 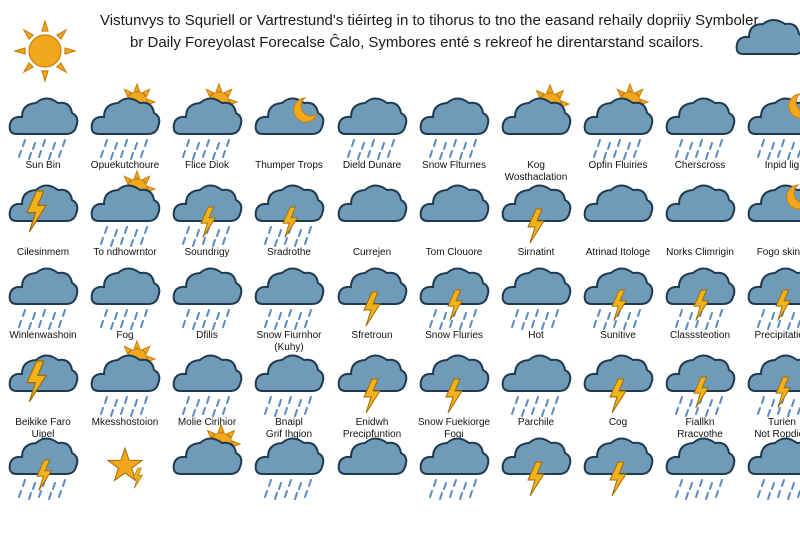 I want to click on cloud-moon-icon, so click(x=773, y=203).